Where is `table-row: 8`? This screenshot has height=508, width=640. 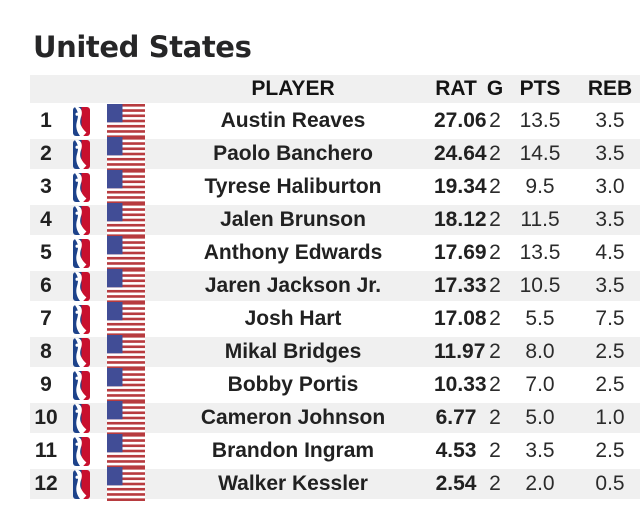 table-row: 8 is located at coordinates (335, 352).